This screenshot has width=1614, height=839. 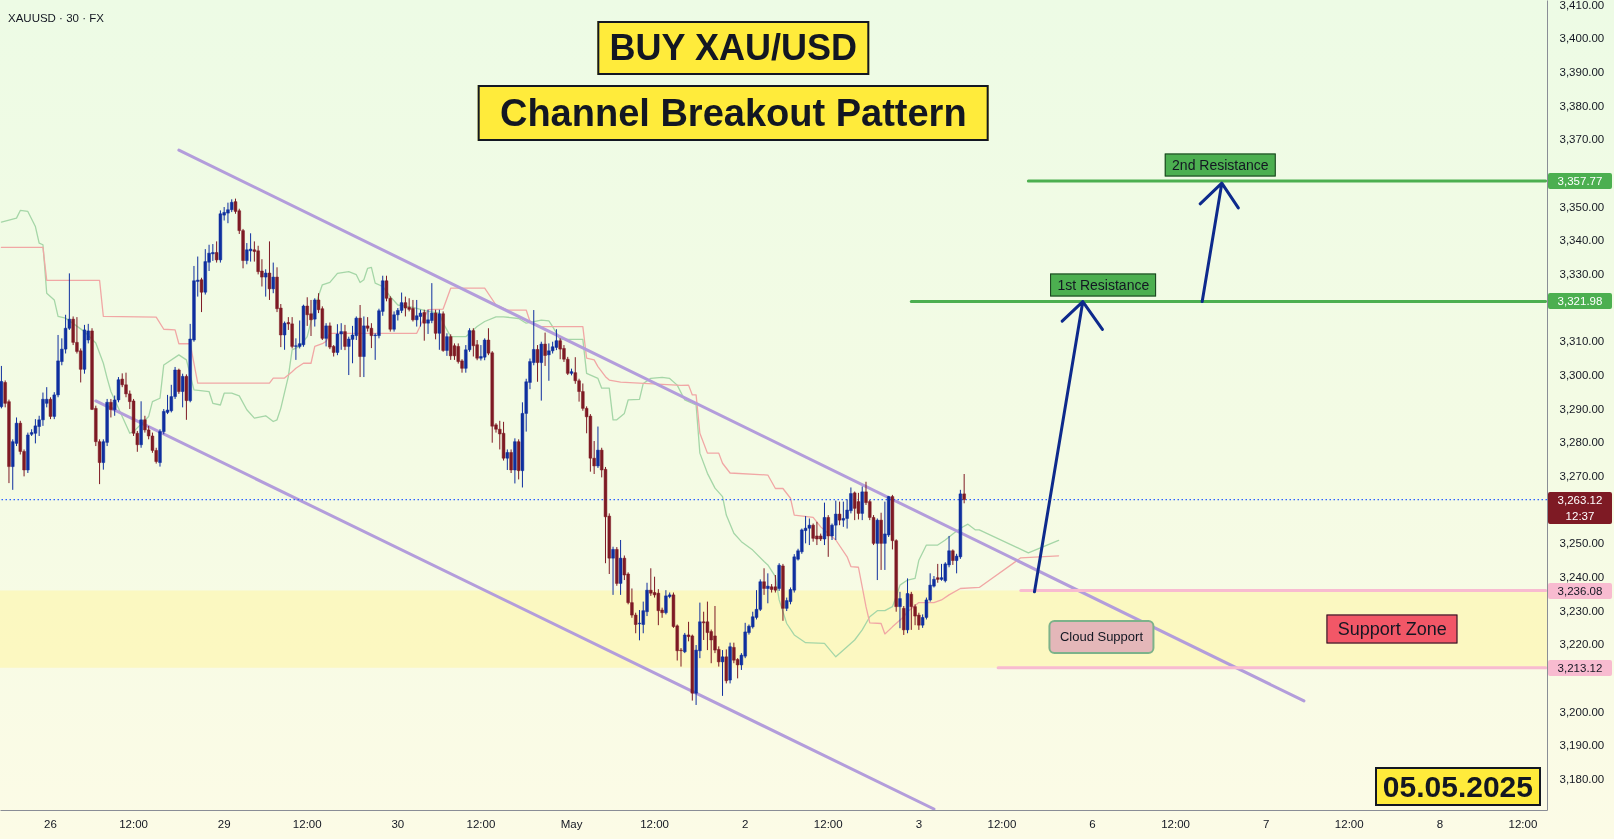 What do you see at coordinates (56, 18) in the screenshot?
I see `annotation: XAUUSD · 30 · FX` at bounding box center [56, 18].